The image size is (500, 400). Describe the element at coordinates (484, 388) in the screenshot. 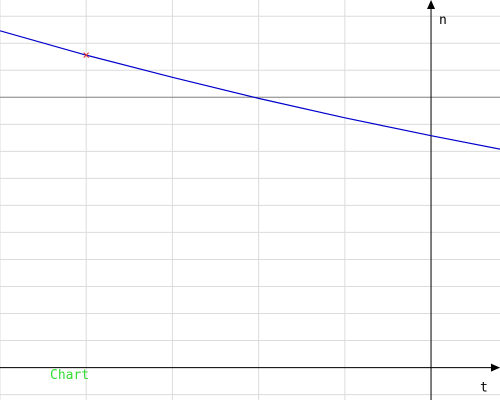

I see `x-axis-label: t` at that location.